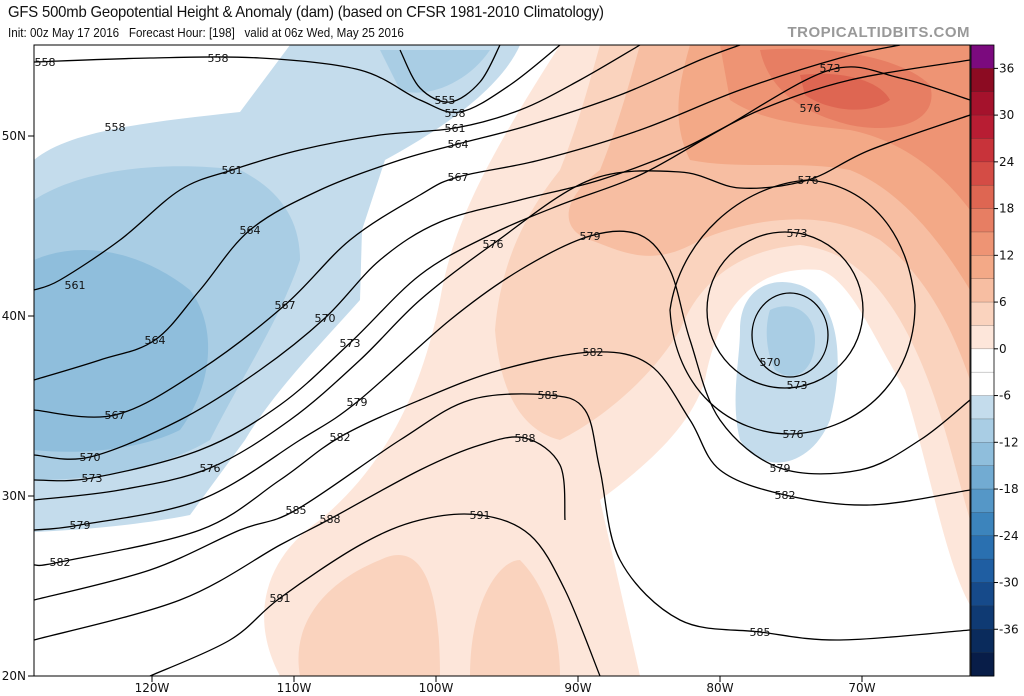  I want to click on lat-label: 20N, so click(14, 676).